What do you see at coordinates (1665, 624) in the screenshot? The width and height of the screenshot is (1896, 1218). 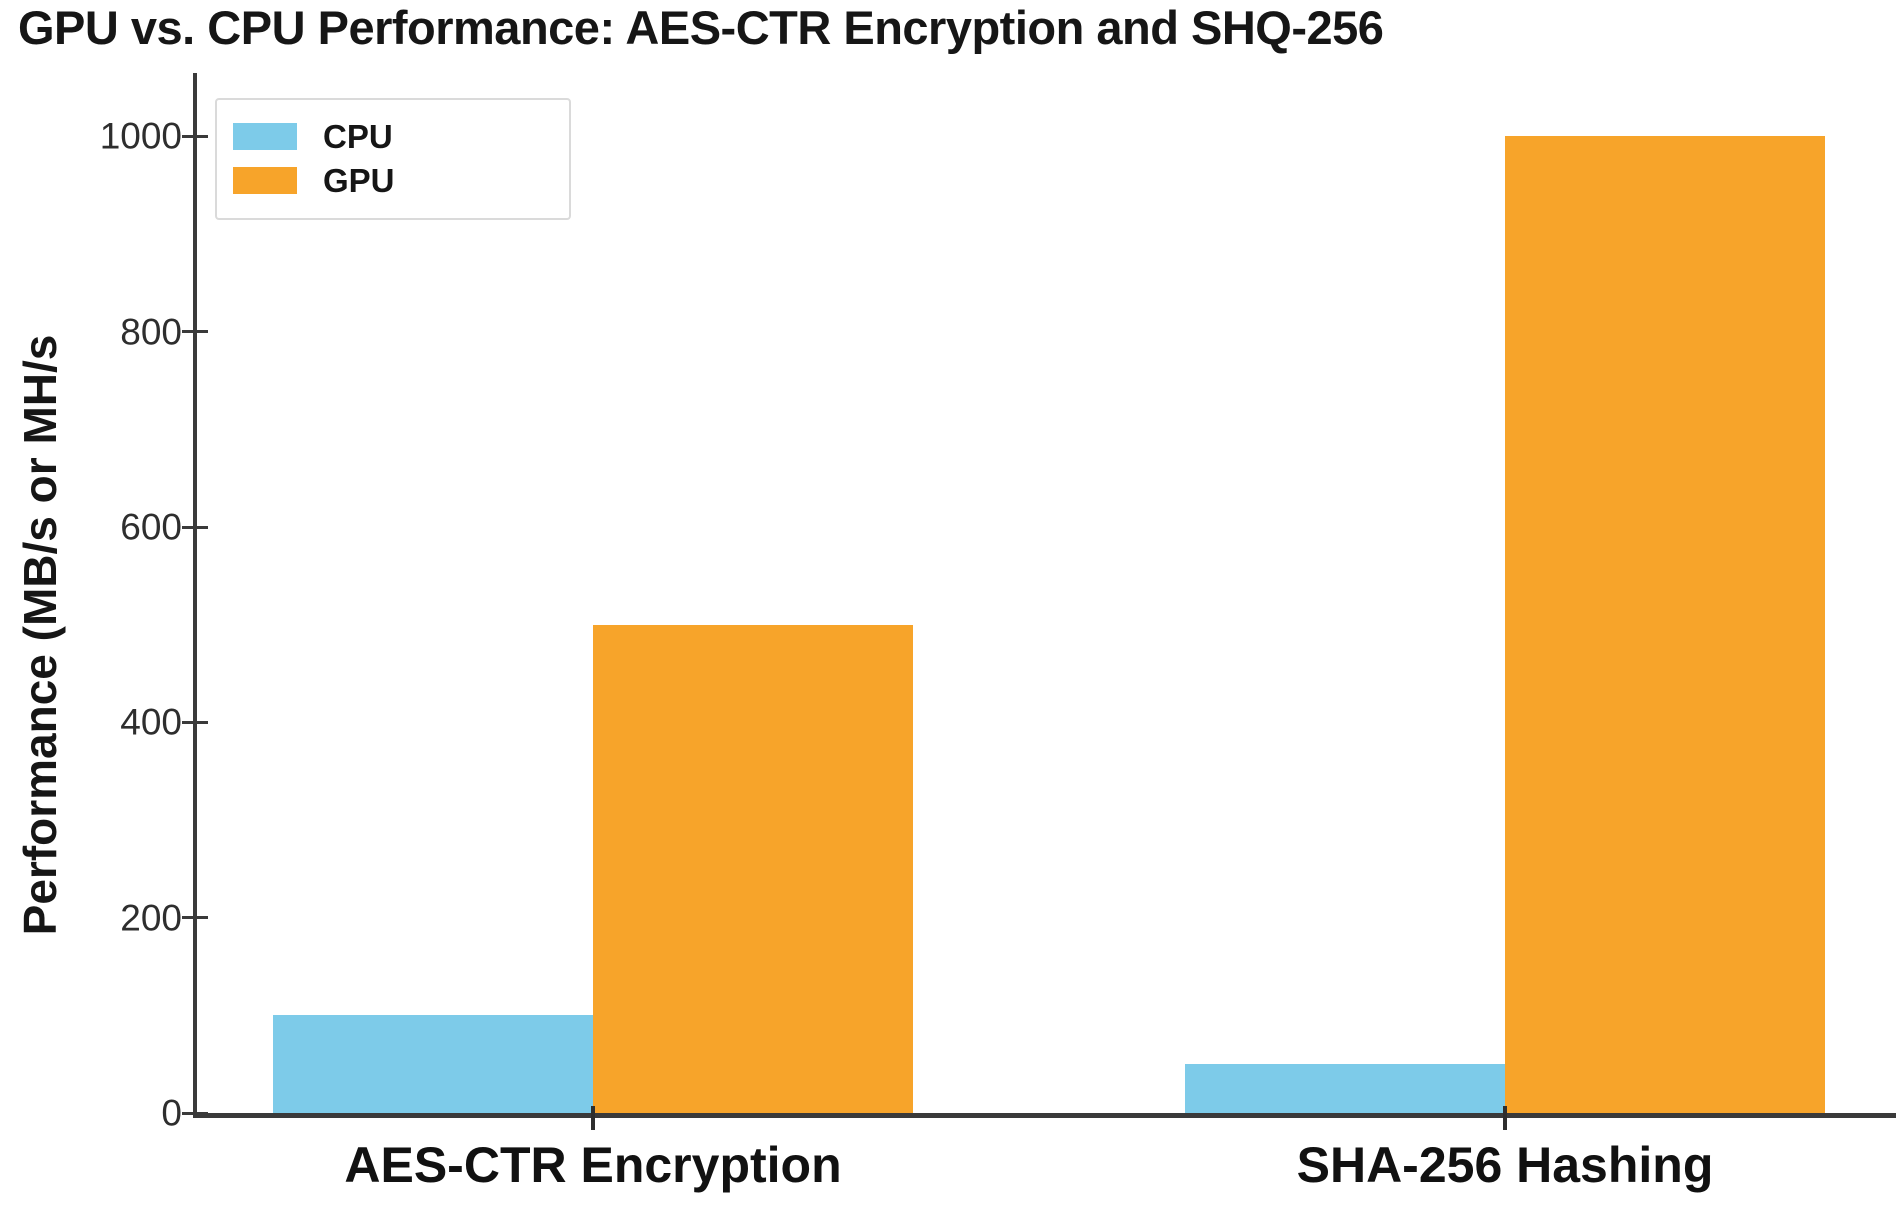 I see `bar-gpu-sha-256-hashing` at bounding box center [1665, 624].